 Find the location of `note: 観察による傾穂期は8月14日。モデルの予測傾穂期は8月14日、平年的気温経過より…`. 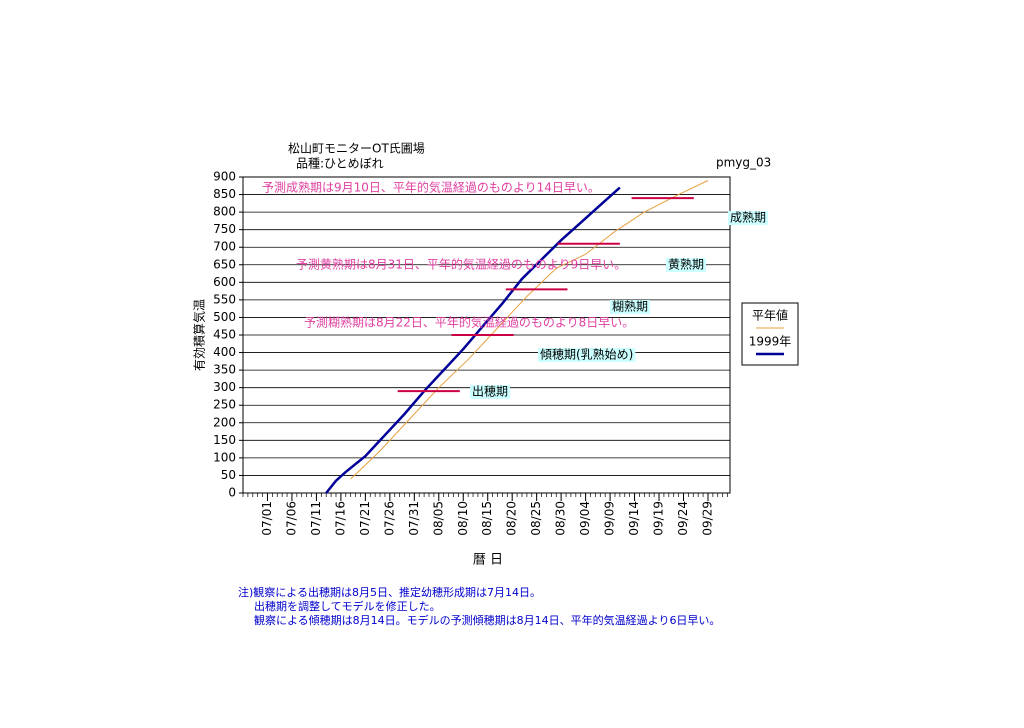

note: 観察による傾穂期は8月14日。モデルの予測傾穂期は8月14日、平年的気温経過より… is located at coordinates (487, 620).